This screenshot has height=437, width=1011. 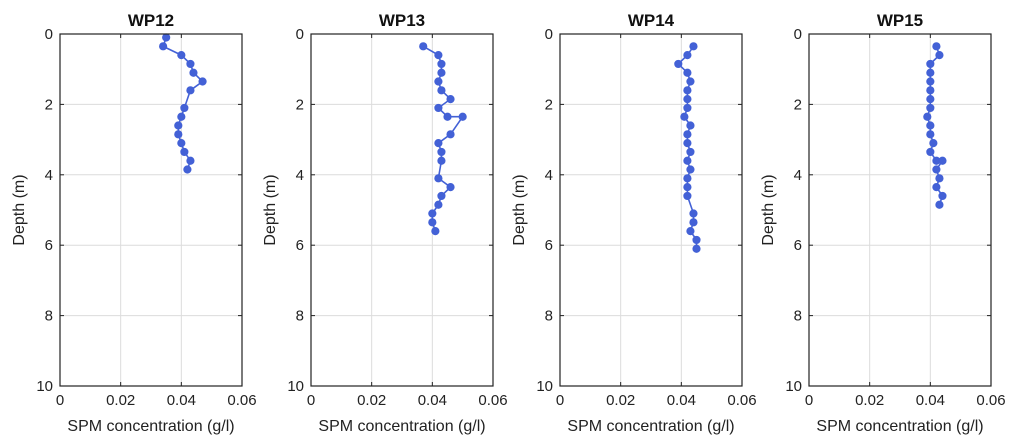 What do you see at coordinates (900, 20) in the screenshot?
I see `chart-title: WP15` at bounding box center [900, 20].